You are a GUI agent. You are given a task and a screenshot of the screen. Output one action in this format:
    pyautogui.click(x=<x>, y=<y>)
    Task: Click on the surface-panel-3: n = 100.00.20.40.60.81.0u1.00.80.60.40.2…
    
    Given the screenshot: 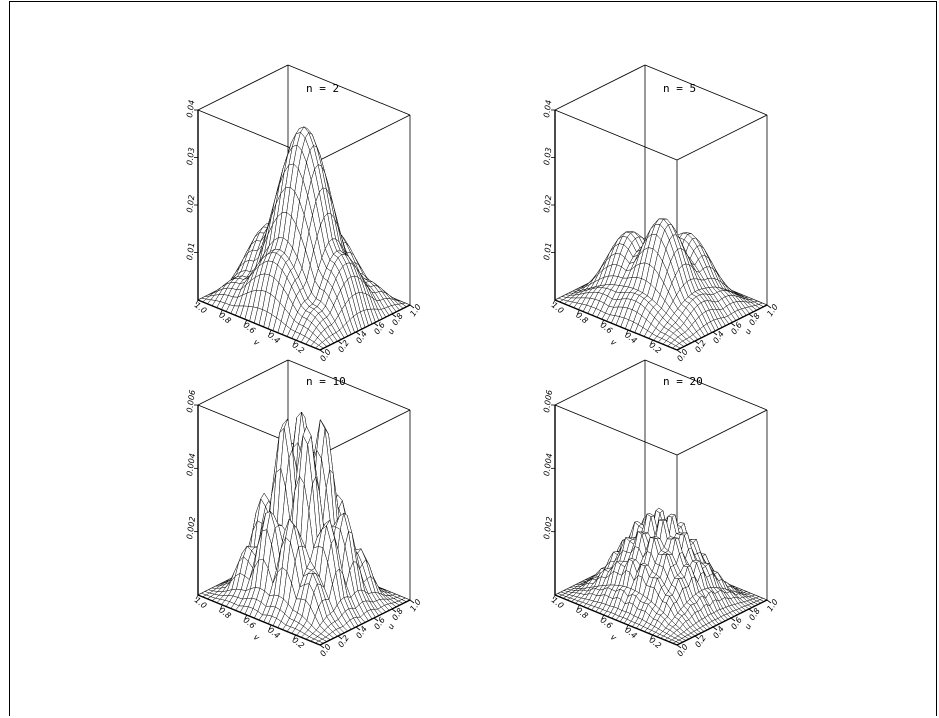 What is the action you would take?
    pyautogui.click(x=304, y=508)
    